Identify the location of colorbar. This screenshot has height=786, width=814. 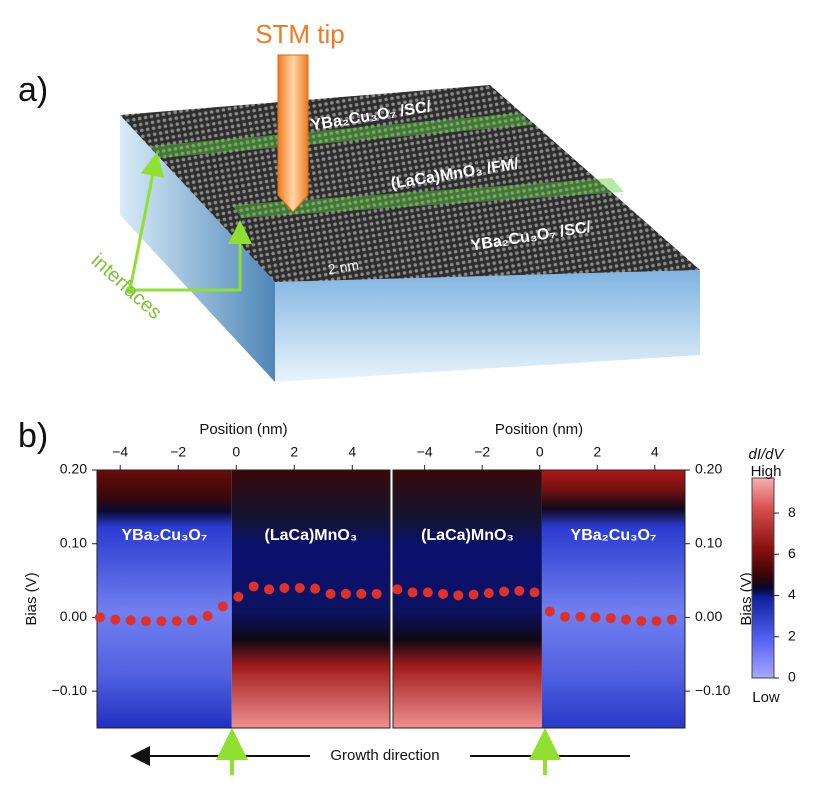
(763, 578).